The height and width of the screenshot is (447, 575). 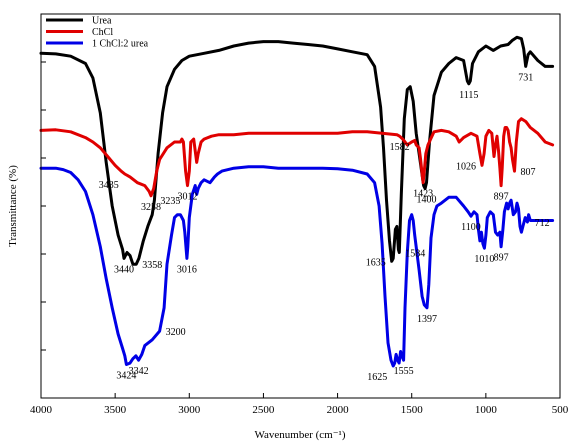 I want to click on peak-label: 712, so click(x=542, y=223).